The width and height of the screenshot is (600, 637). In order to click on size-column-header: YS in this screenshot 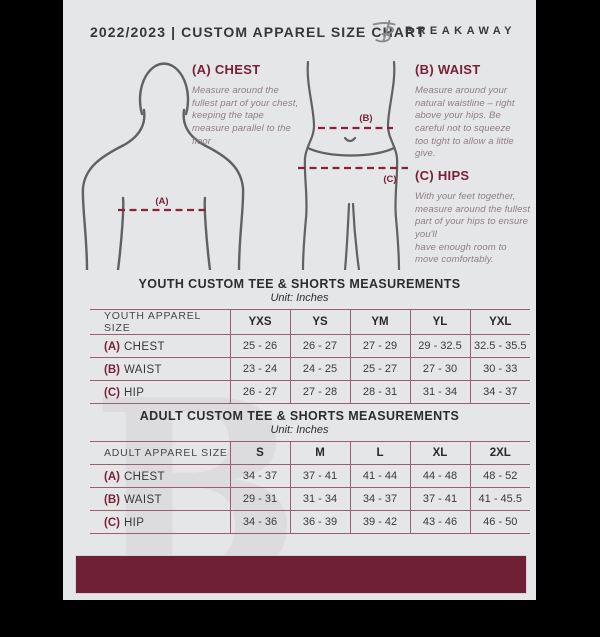, I will do `click(319, 322)`.